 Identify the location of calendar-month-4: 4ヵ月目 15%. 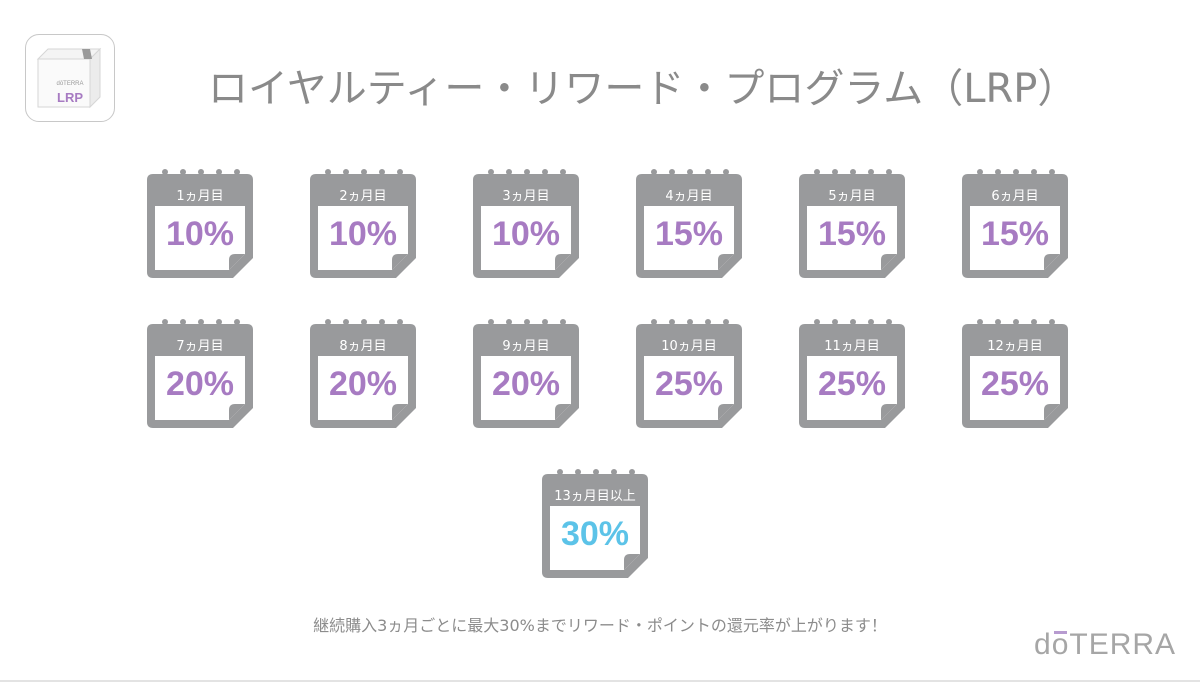
(689, 224).